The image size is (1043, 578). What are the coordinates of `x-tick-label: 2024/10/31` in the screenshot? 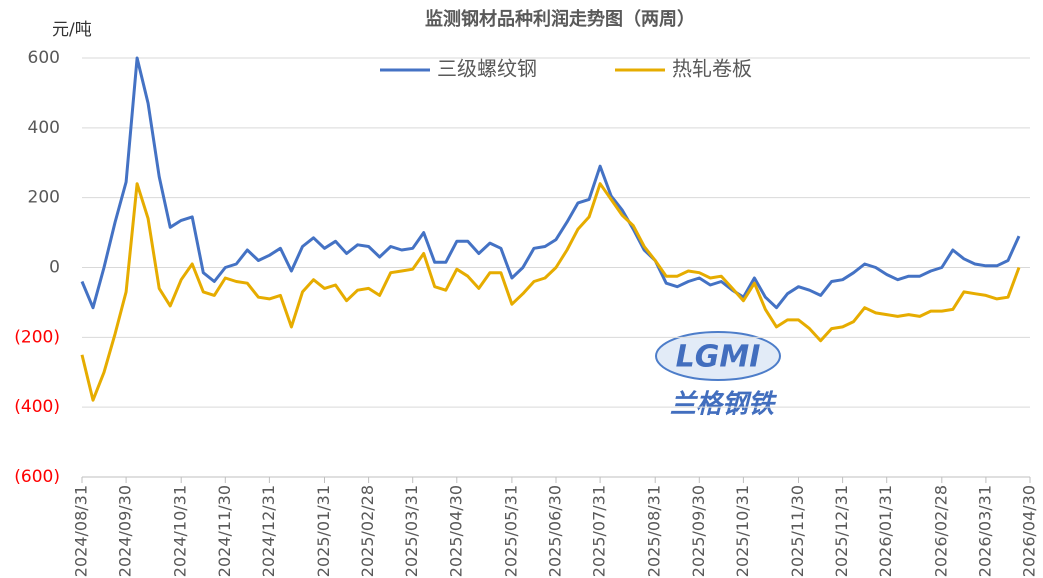 It's located at (180, 531).